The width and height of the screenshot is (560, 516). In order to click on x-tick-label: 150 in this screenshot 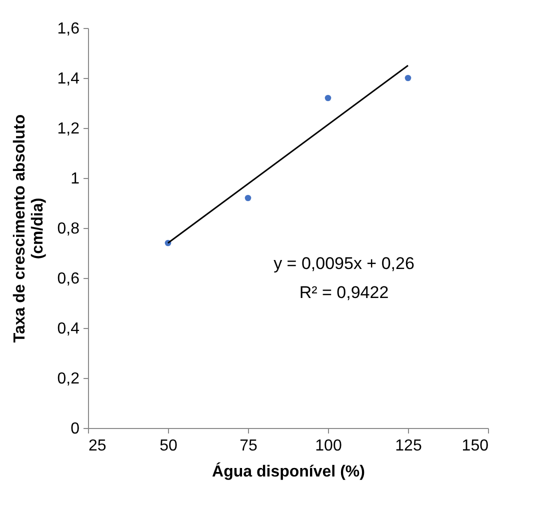, I will do `click(475, 446)`.